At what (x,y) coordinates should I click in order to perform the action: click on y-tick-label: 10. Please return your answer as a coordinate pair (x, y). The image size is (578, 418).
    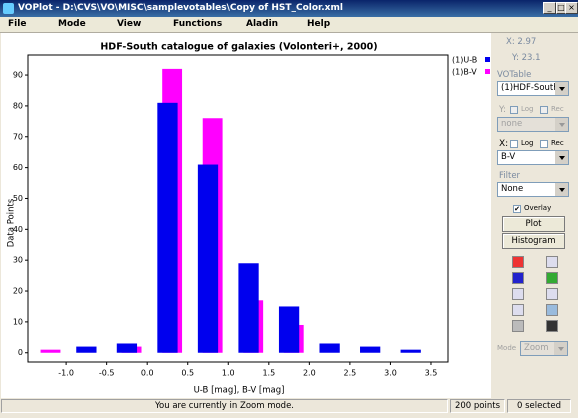
    Looking at the image, I should click on (18, 321).